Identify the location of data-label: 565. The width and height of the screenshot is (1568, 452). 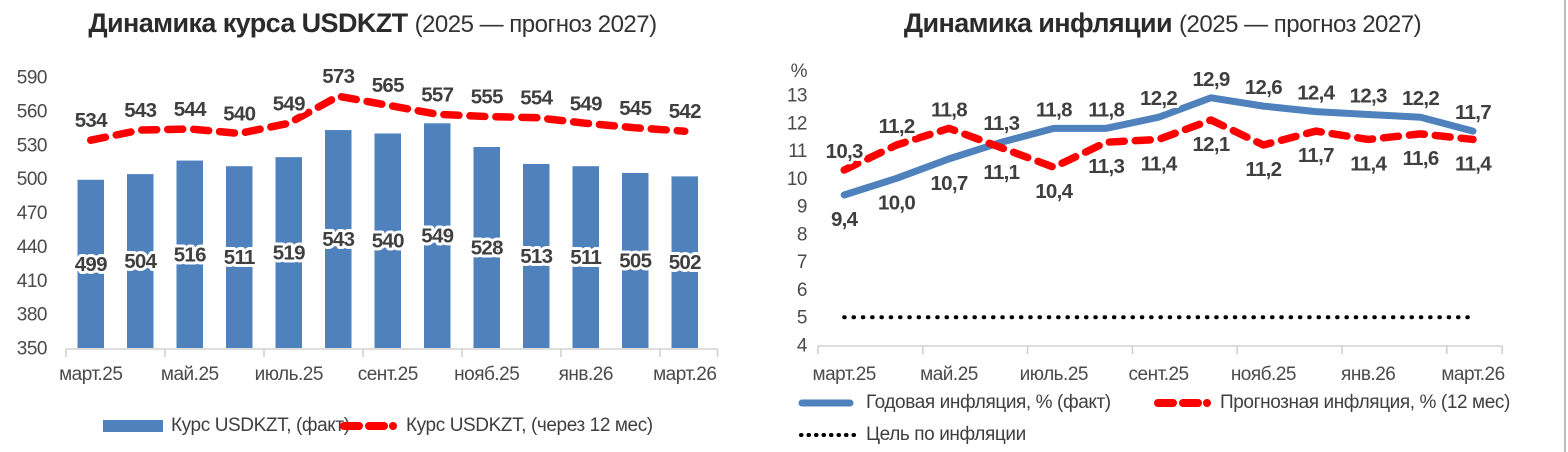
(388, 85).